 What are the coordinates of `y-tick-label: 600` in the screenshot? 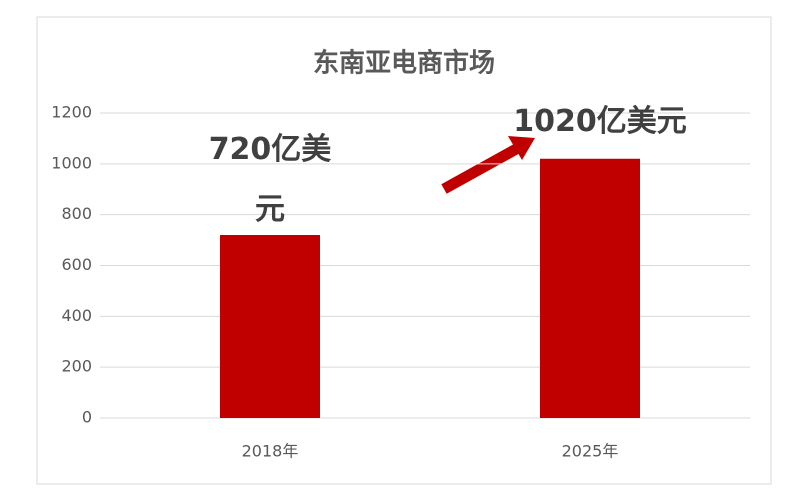 It's located at (76, 264).